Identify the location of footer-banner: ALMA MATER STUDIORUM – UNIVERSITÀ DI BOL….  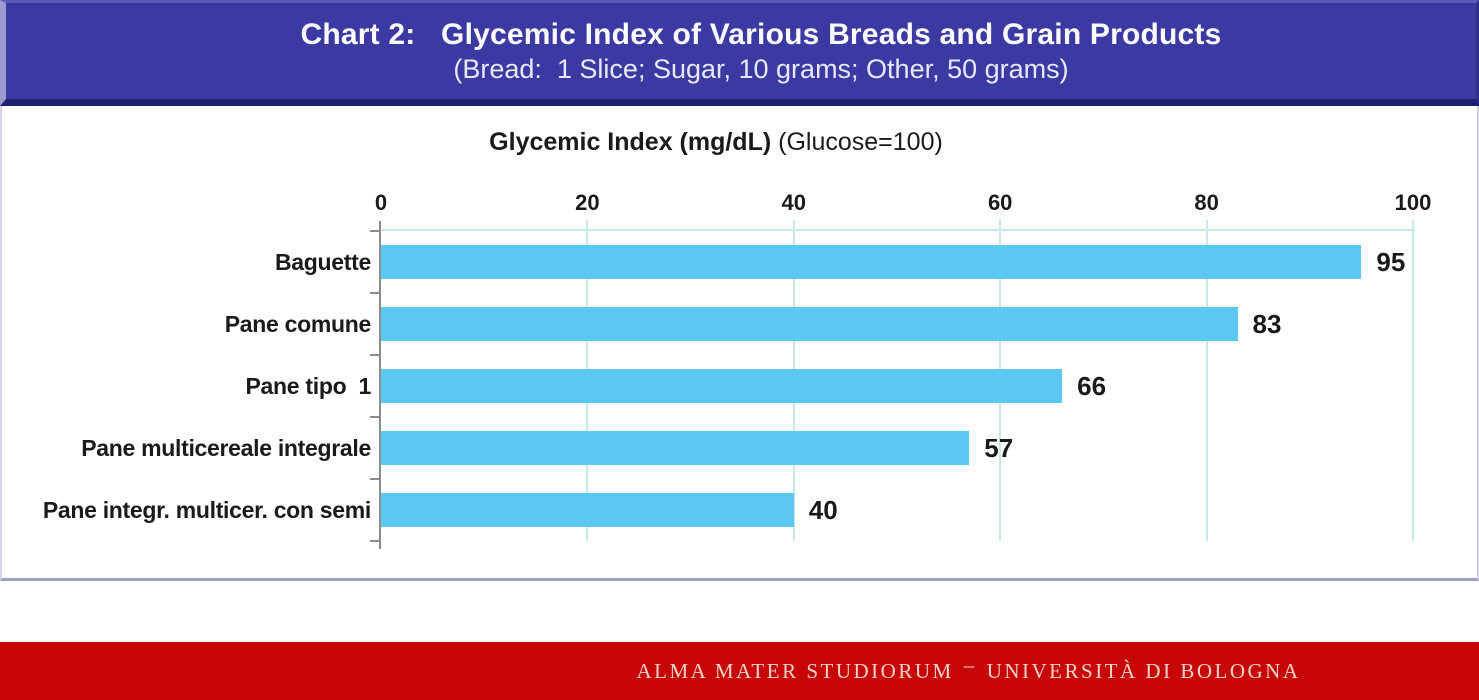
(739, 671).